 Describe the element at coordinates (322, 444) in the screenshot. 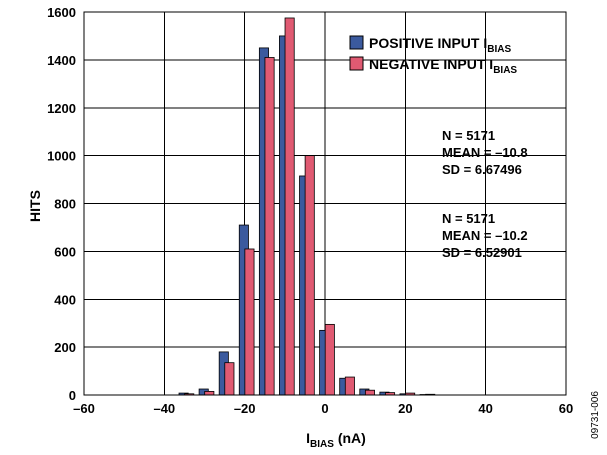

I see `x-axis-title-sub: BIAS` at that location.